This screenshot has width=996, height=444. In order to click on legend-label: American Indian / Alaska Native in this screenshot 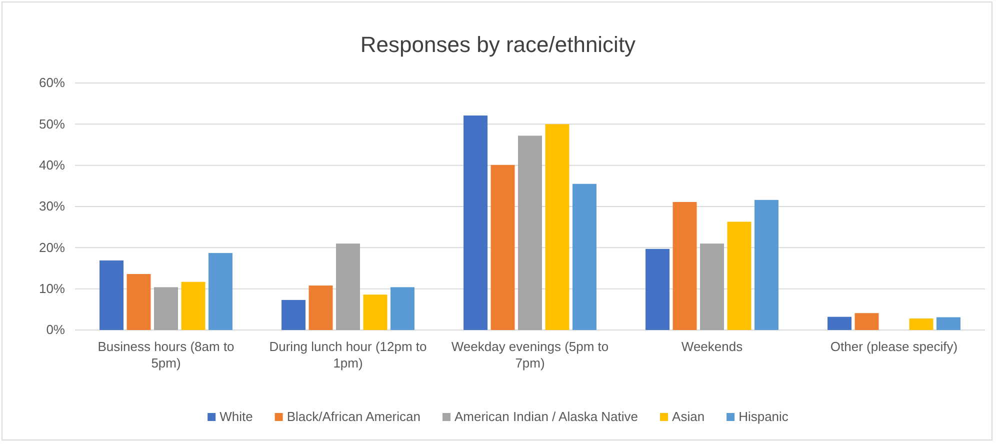, I will do `click(546, 416)`.